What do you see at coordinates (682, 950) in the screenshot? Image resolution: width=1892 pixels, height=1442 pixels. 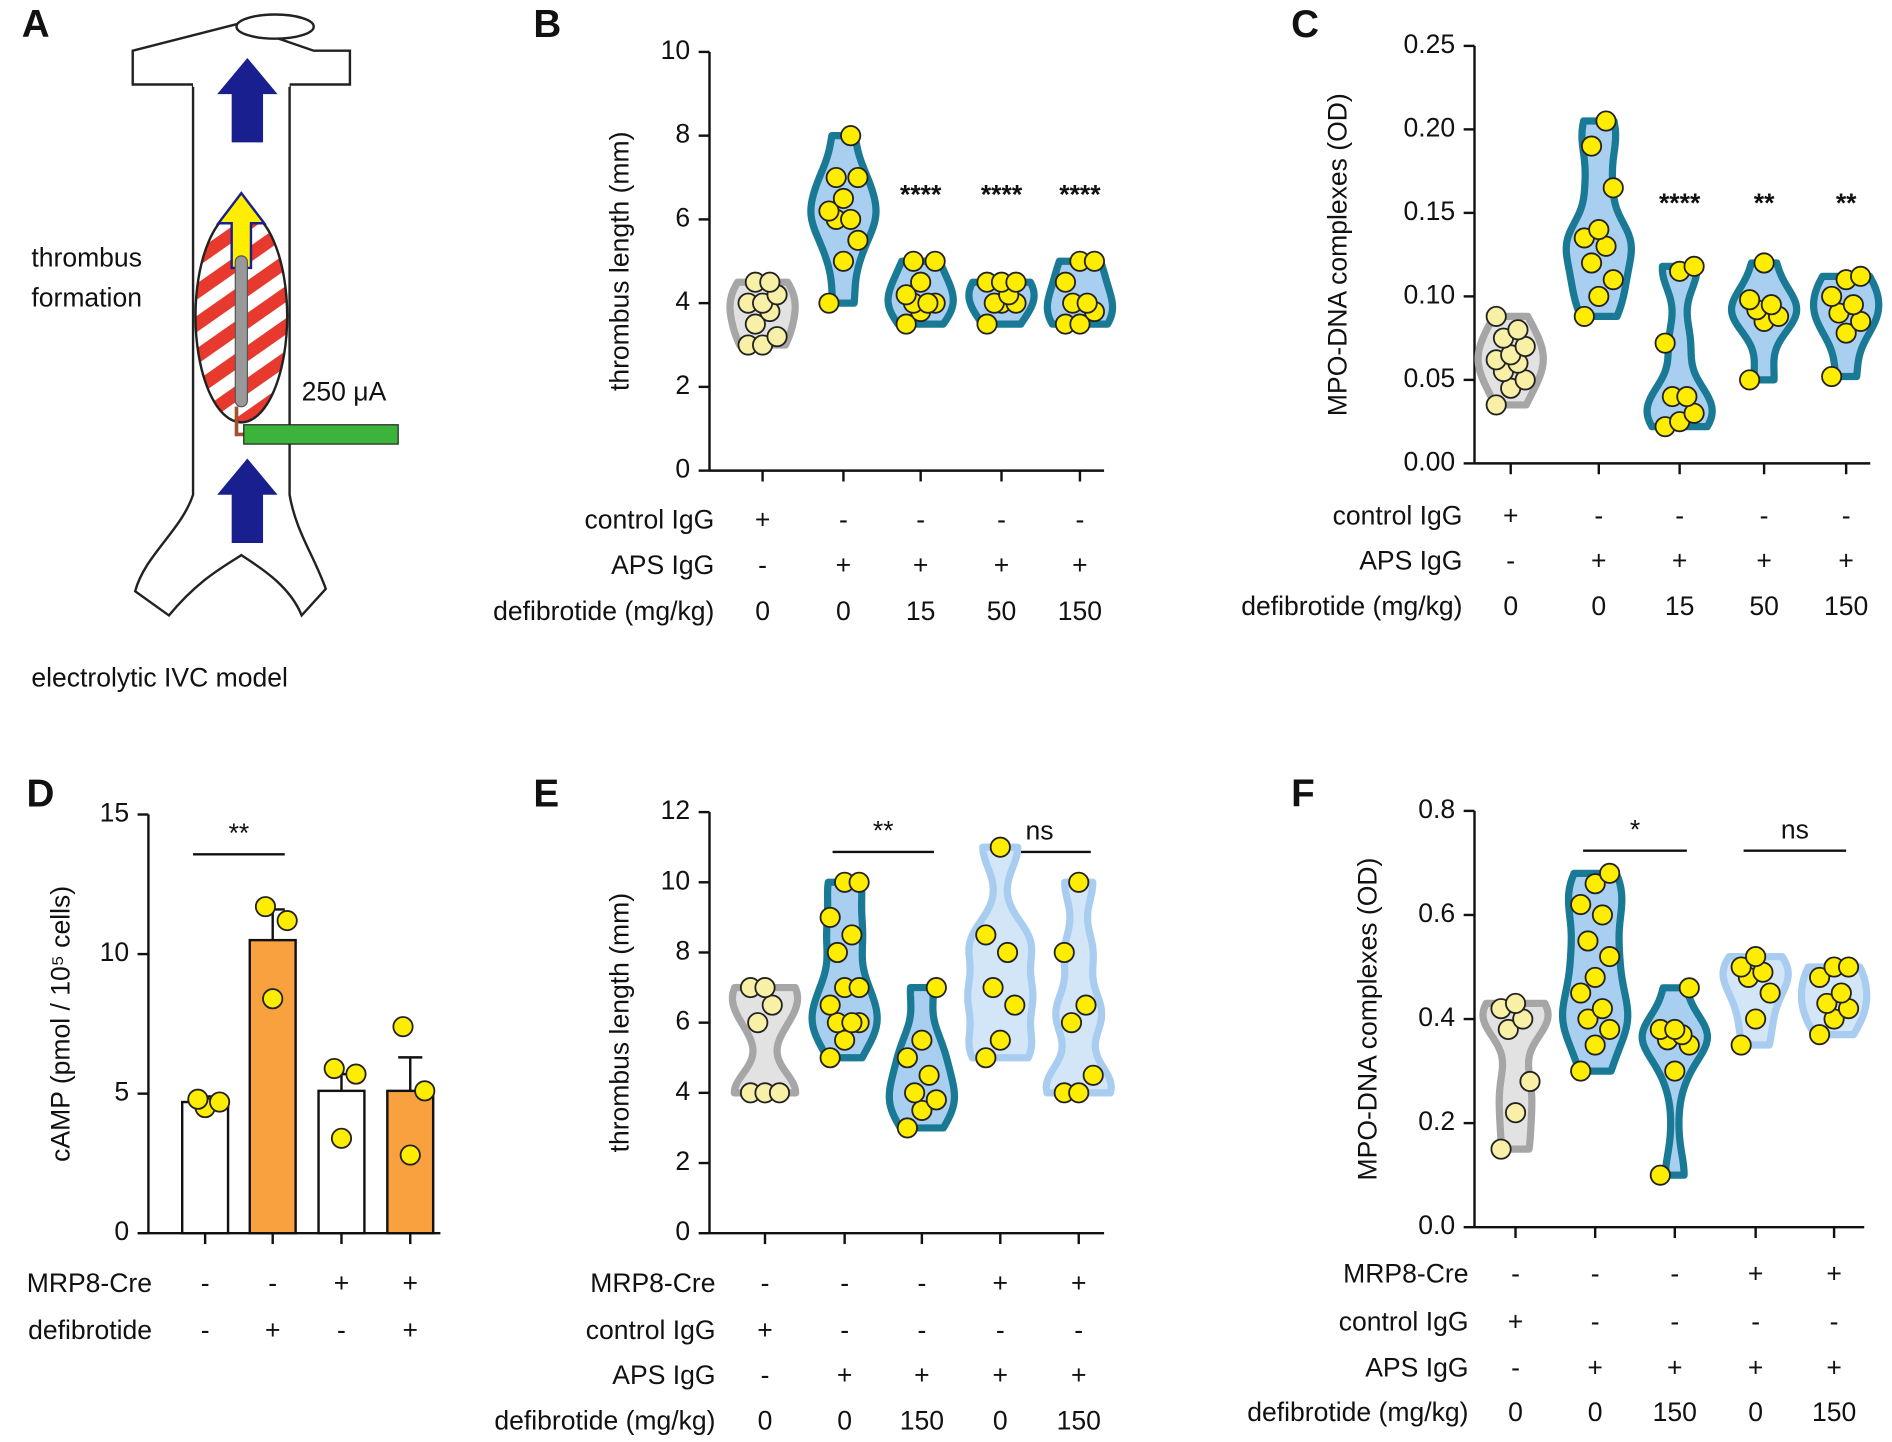 I see `y-tick-label: 8` at bounding box center [682, 950].